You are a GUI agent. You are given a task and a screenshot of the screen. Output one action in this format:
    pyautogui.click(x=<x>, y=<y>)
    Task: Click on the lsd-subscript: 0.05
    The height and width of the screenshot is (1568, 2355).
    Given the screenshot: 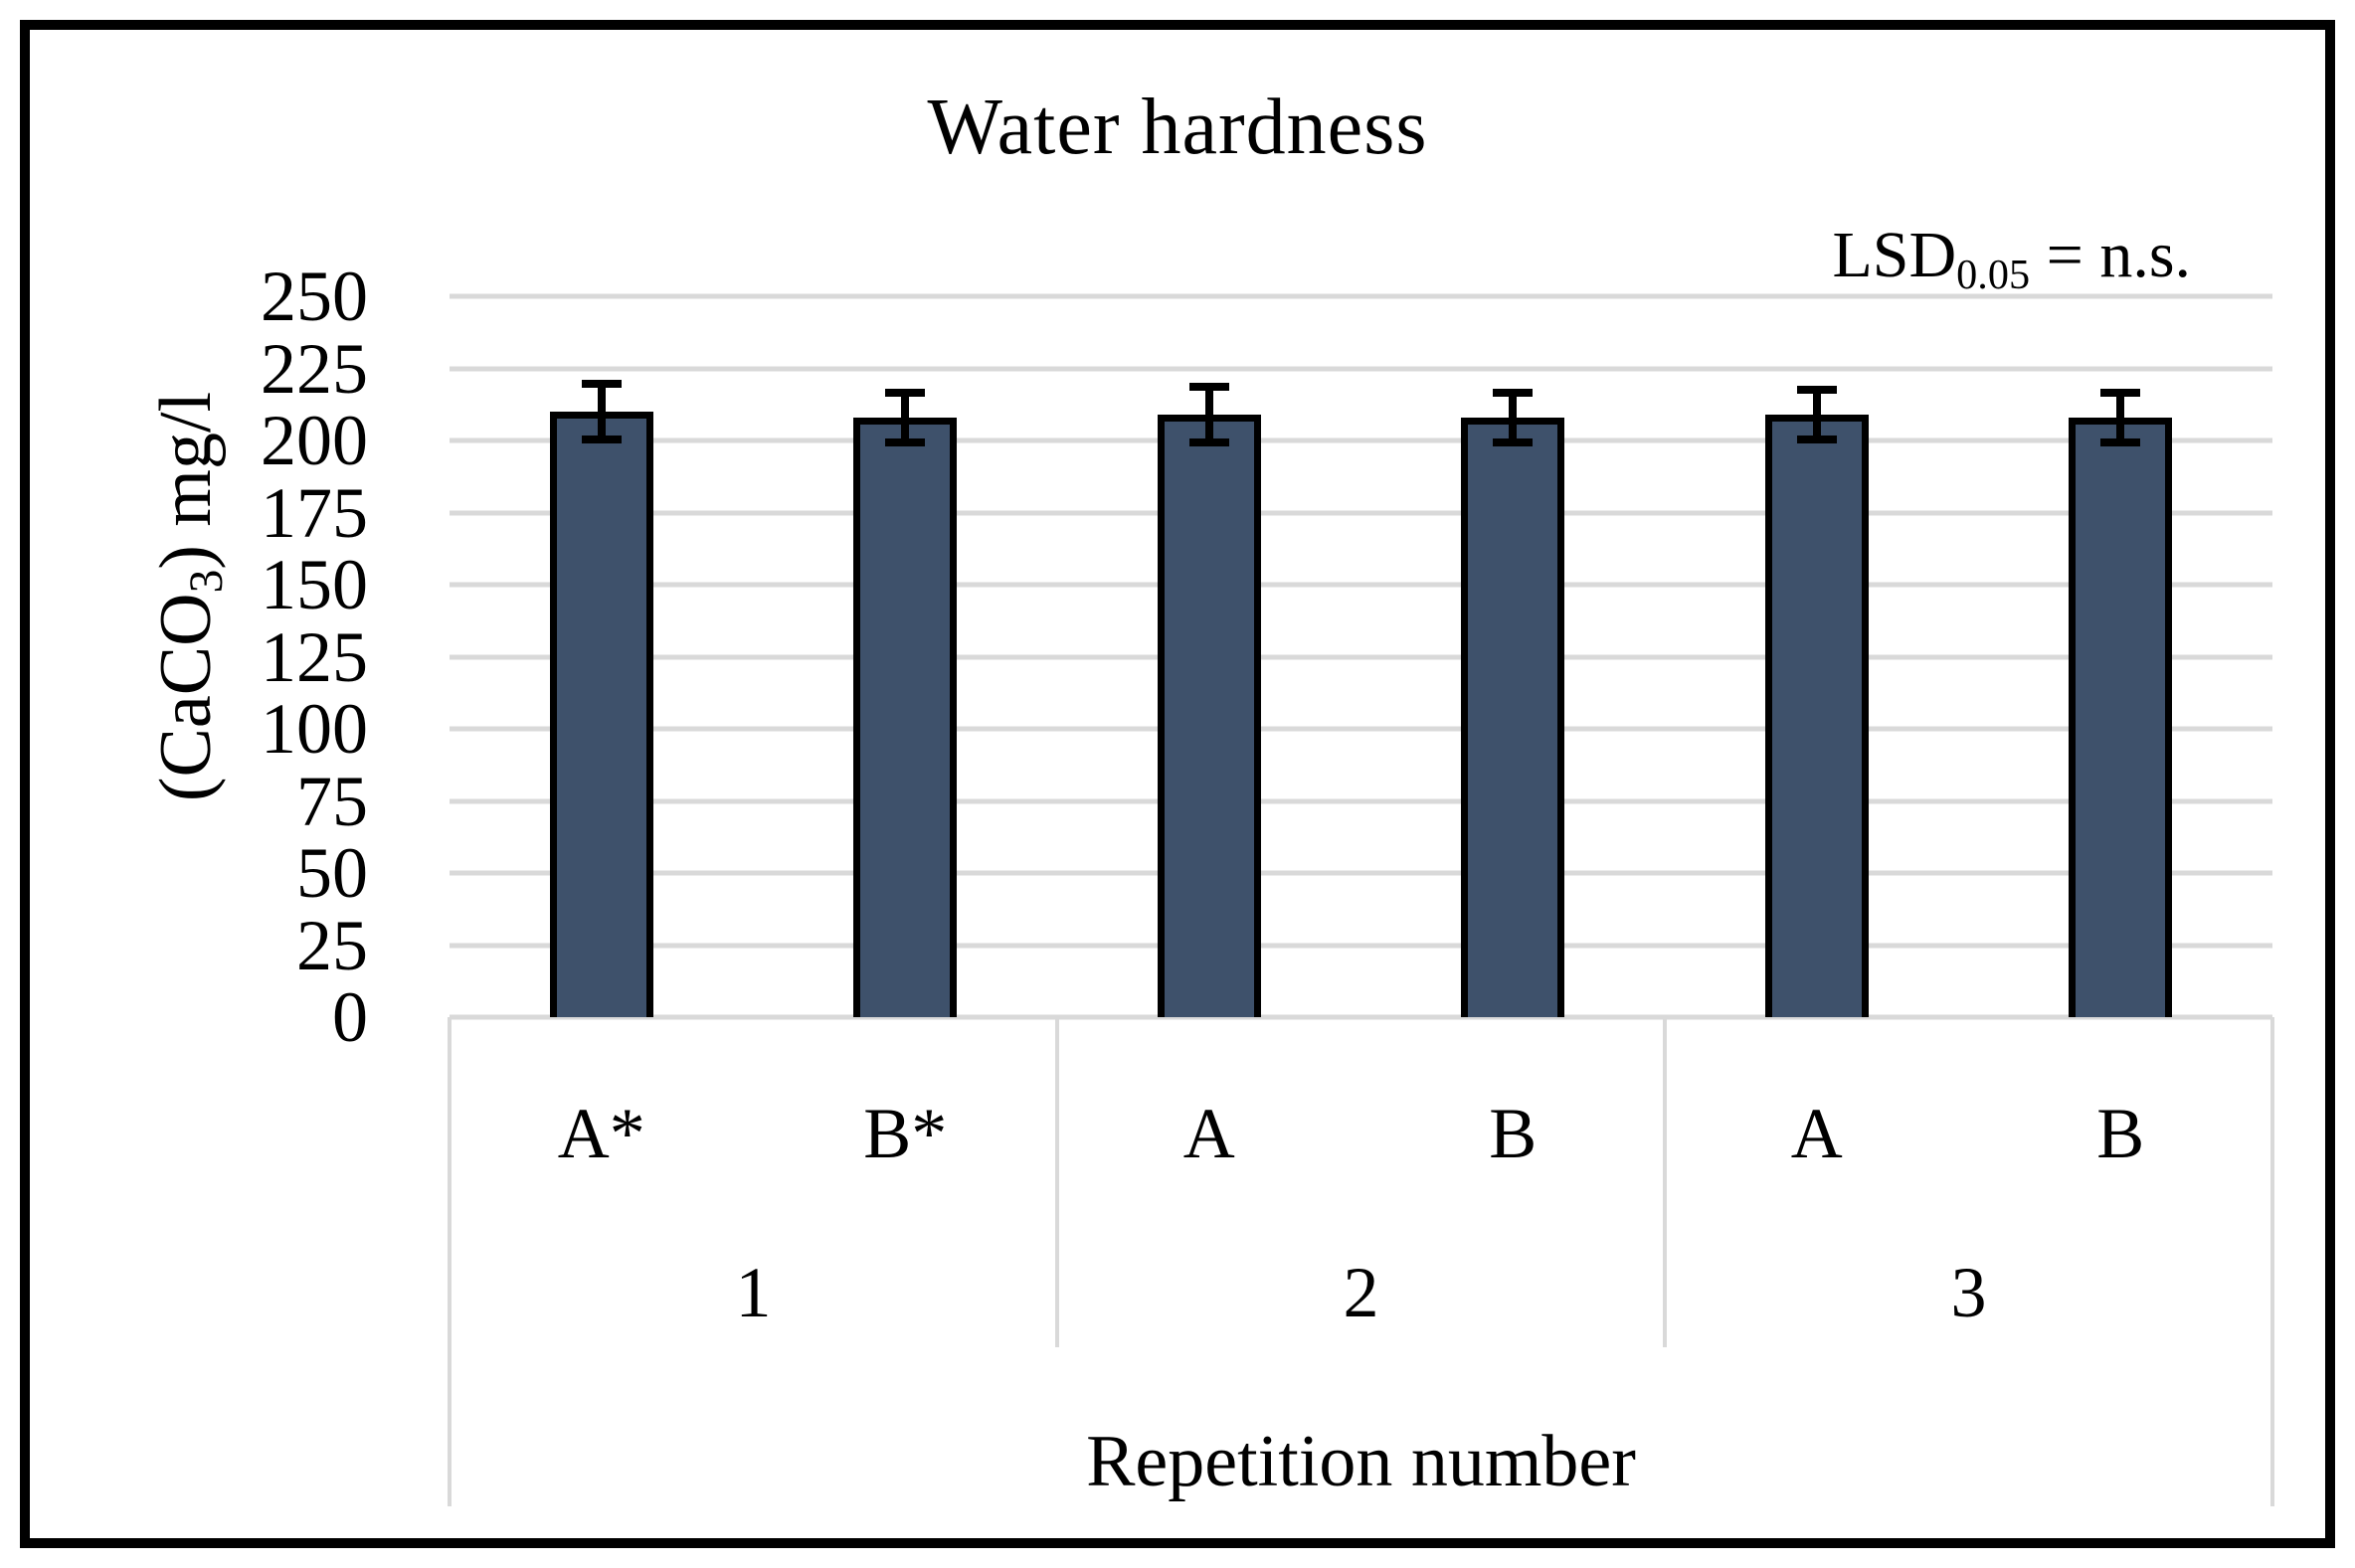 What is the action you would take?
    pyautogui.click(x=1993, y=275)
    